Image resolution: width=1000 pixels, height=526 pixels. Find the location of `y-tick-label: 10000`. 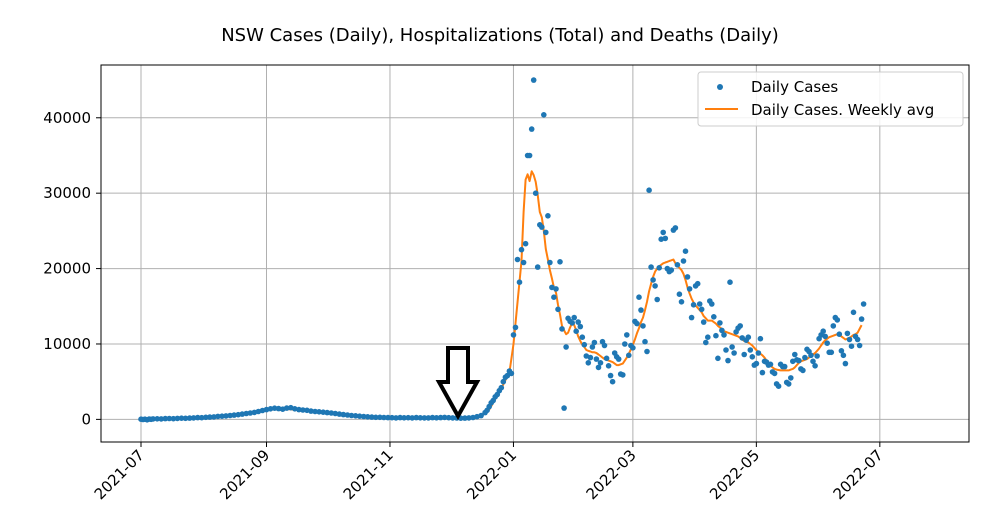

y-tick-label: 10000 is located at coordinates (67, 344).